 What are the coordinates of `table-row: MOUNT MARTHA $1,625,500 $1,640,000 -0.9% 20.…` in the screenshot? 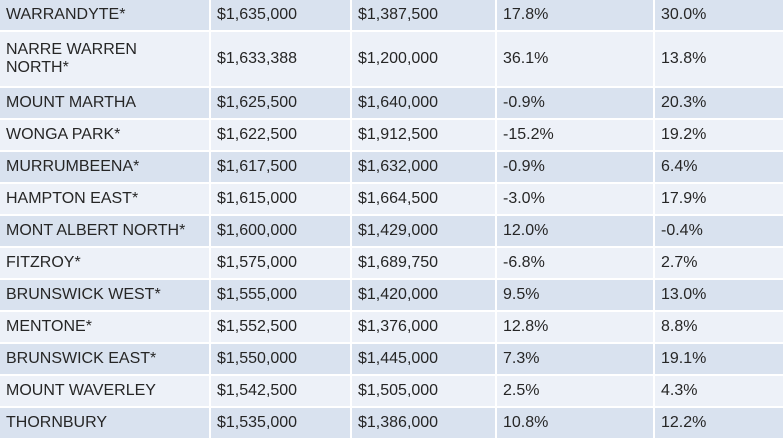 It's located at (391, 103).